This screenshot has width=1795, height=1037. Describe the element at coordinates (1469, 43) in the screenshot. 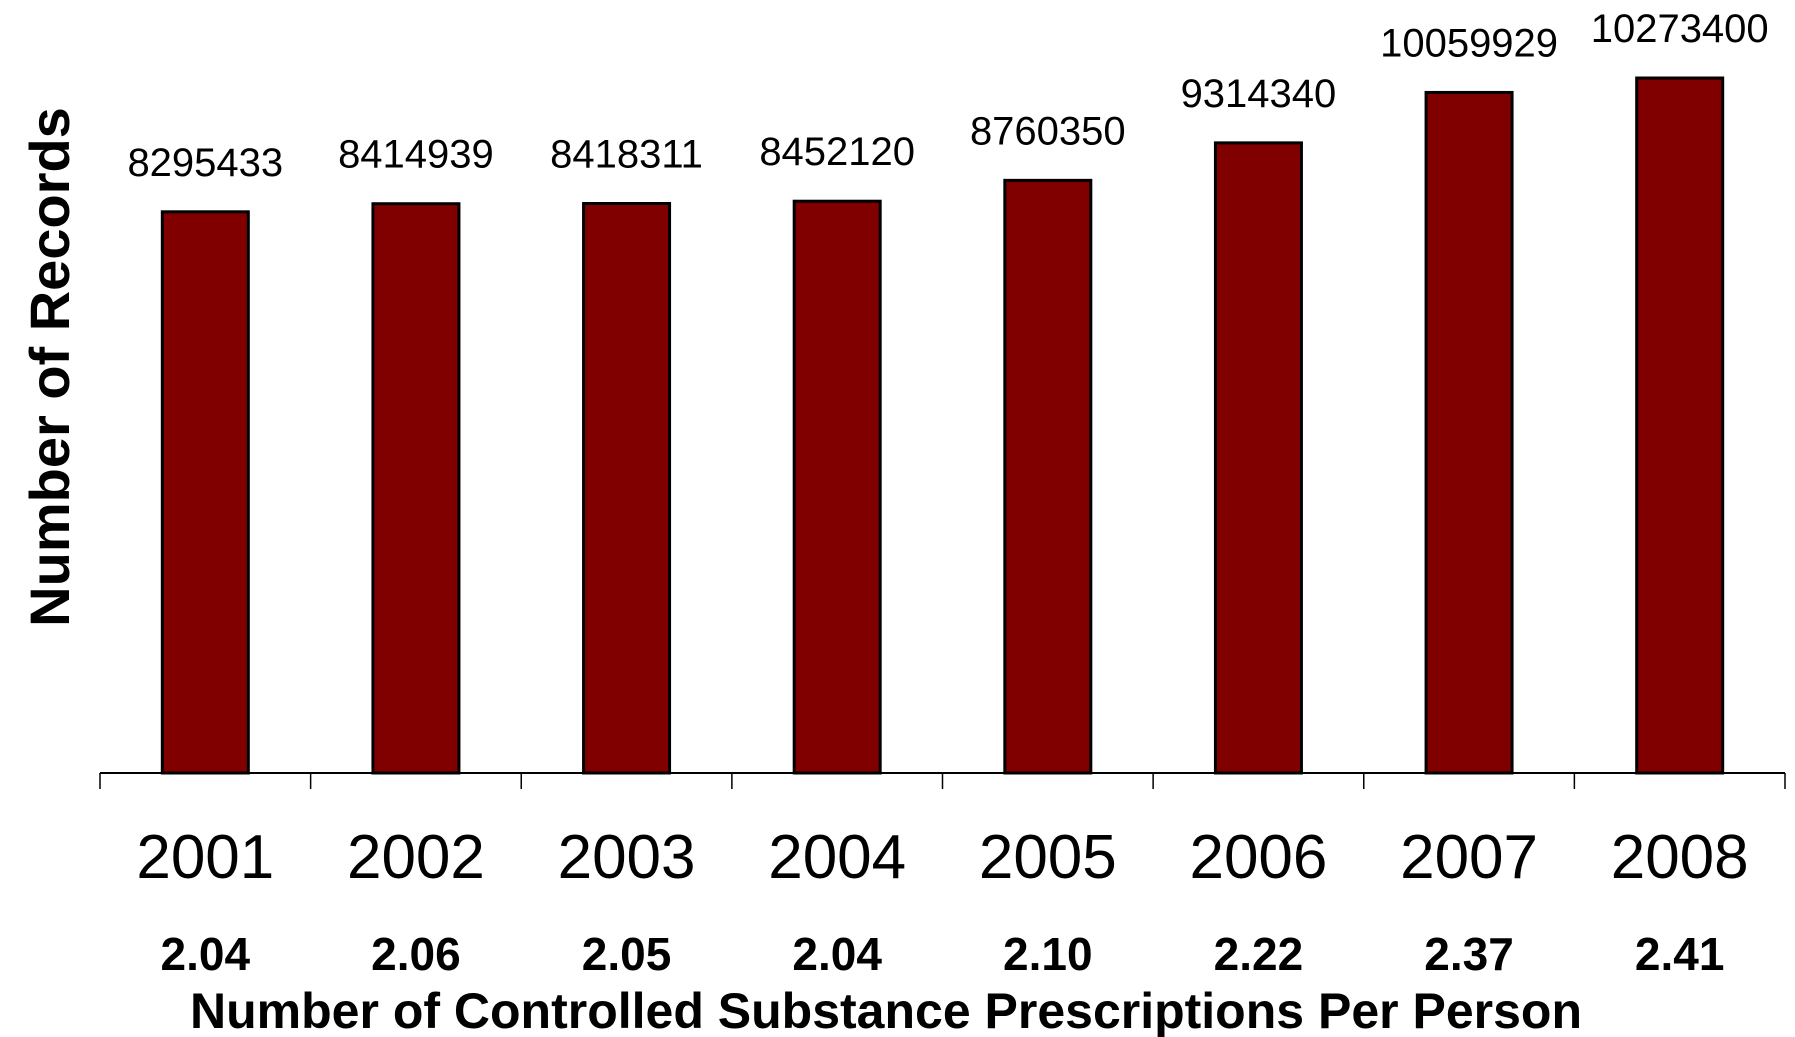

I see `value-label: 10059929` at that location.